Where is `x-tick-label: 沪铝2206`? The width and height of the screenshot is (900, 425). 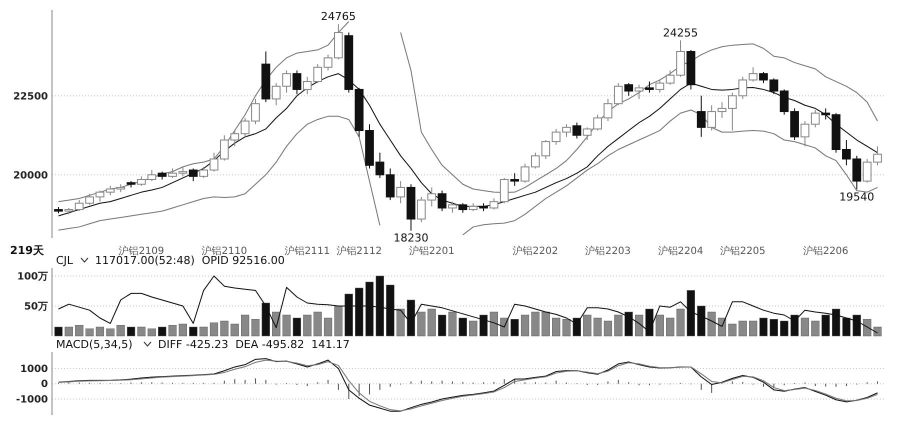 x-tick-label: 沪铝2206 is located at coordinates (825, 251).